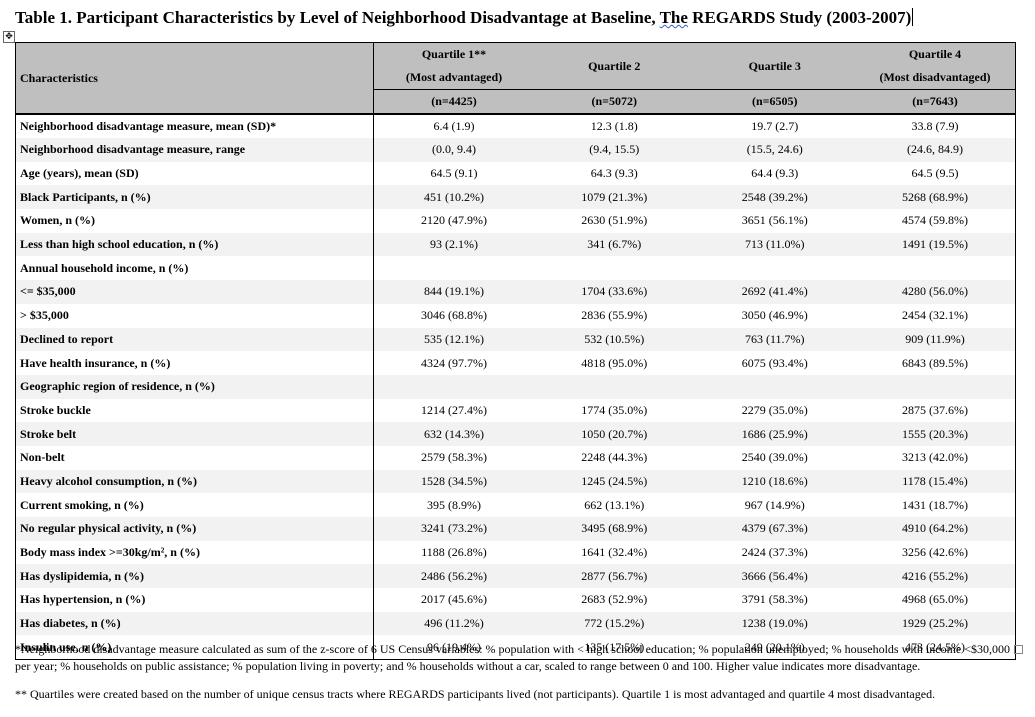  I want to click on row-label: Neighborhood disadvantage measure, range, so click(194, 150).